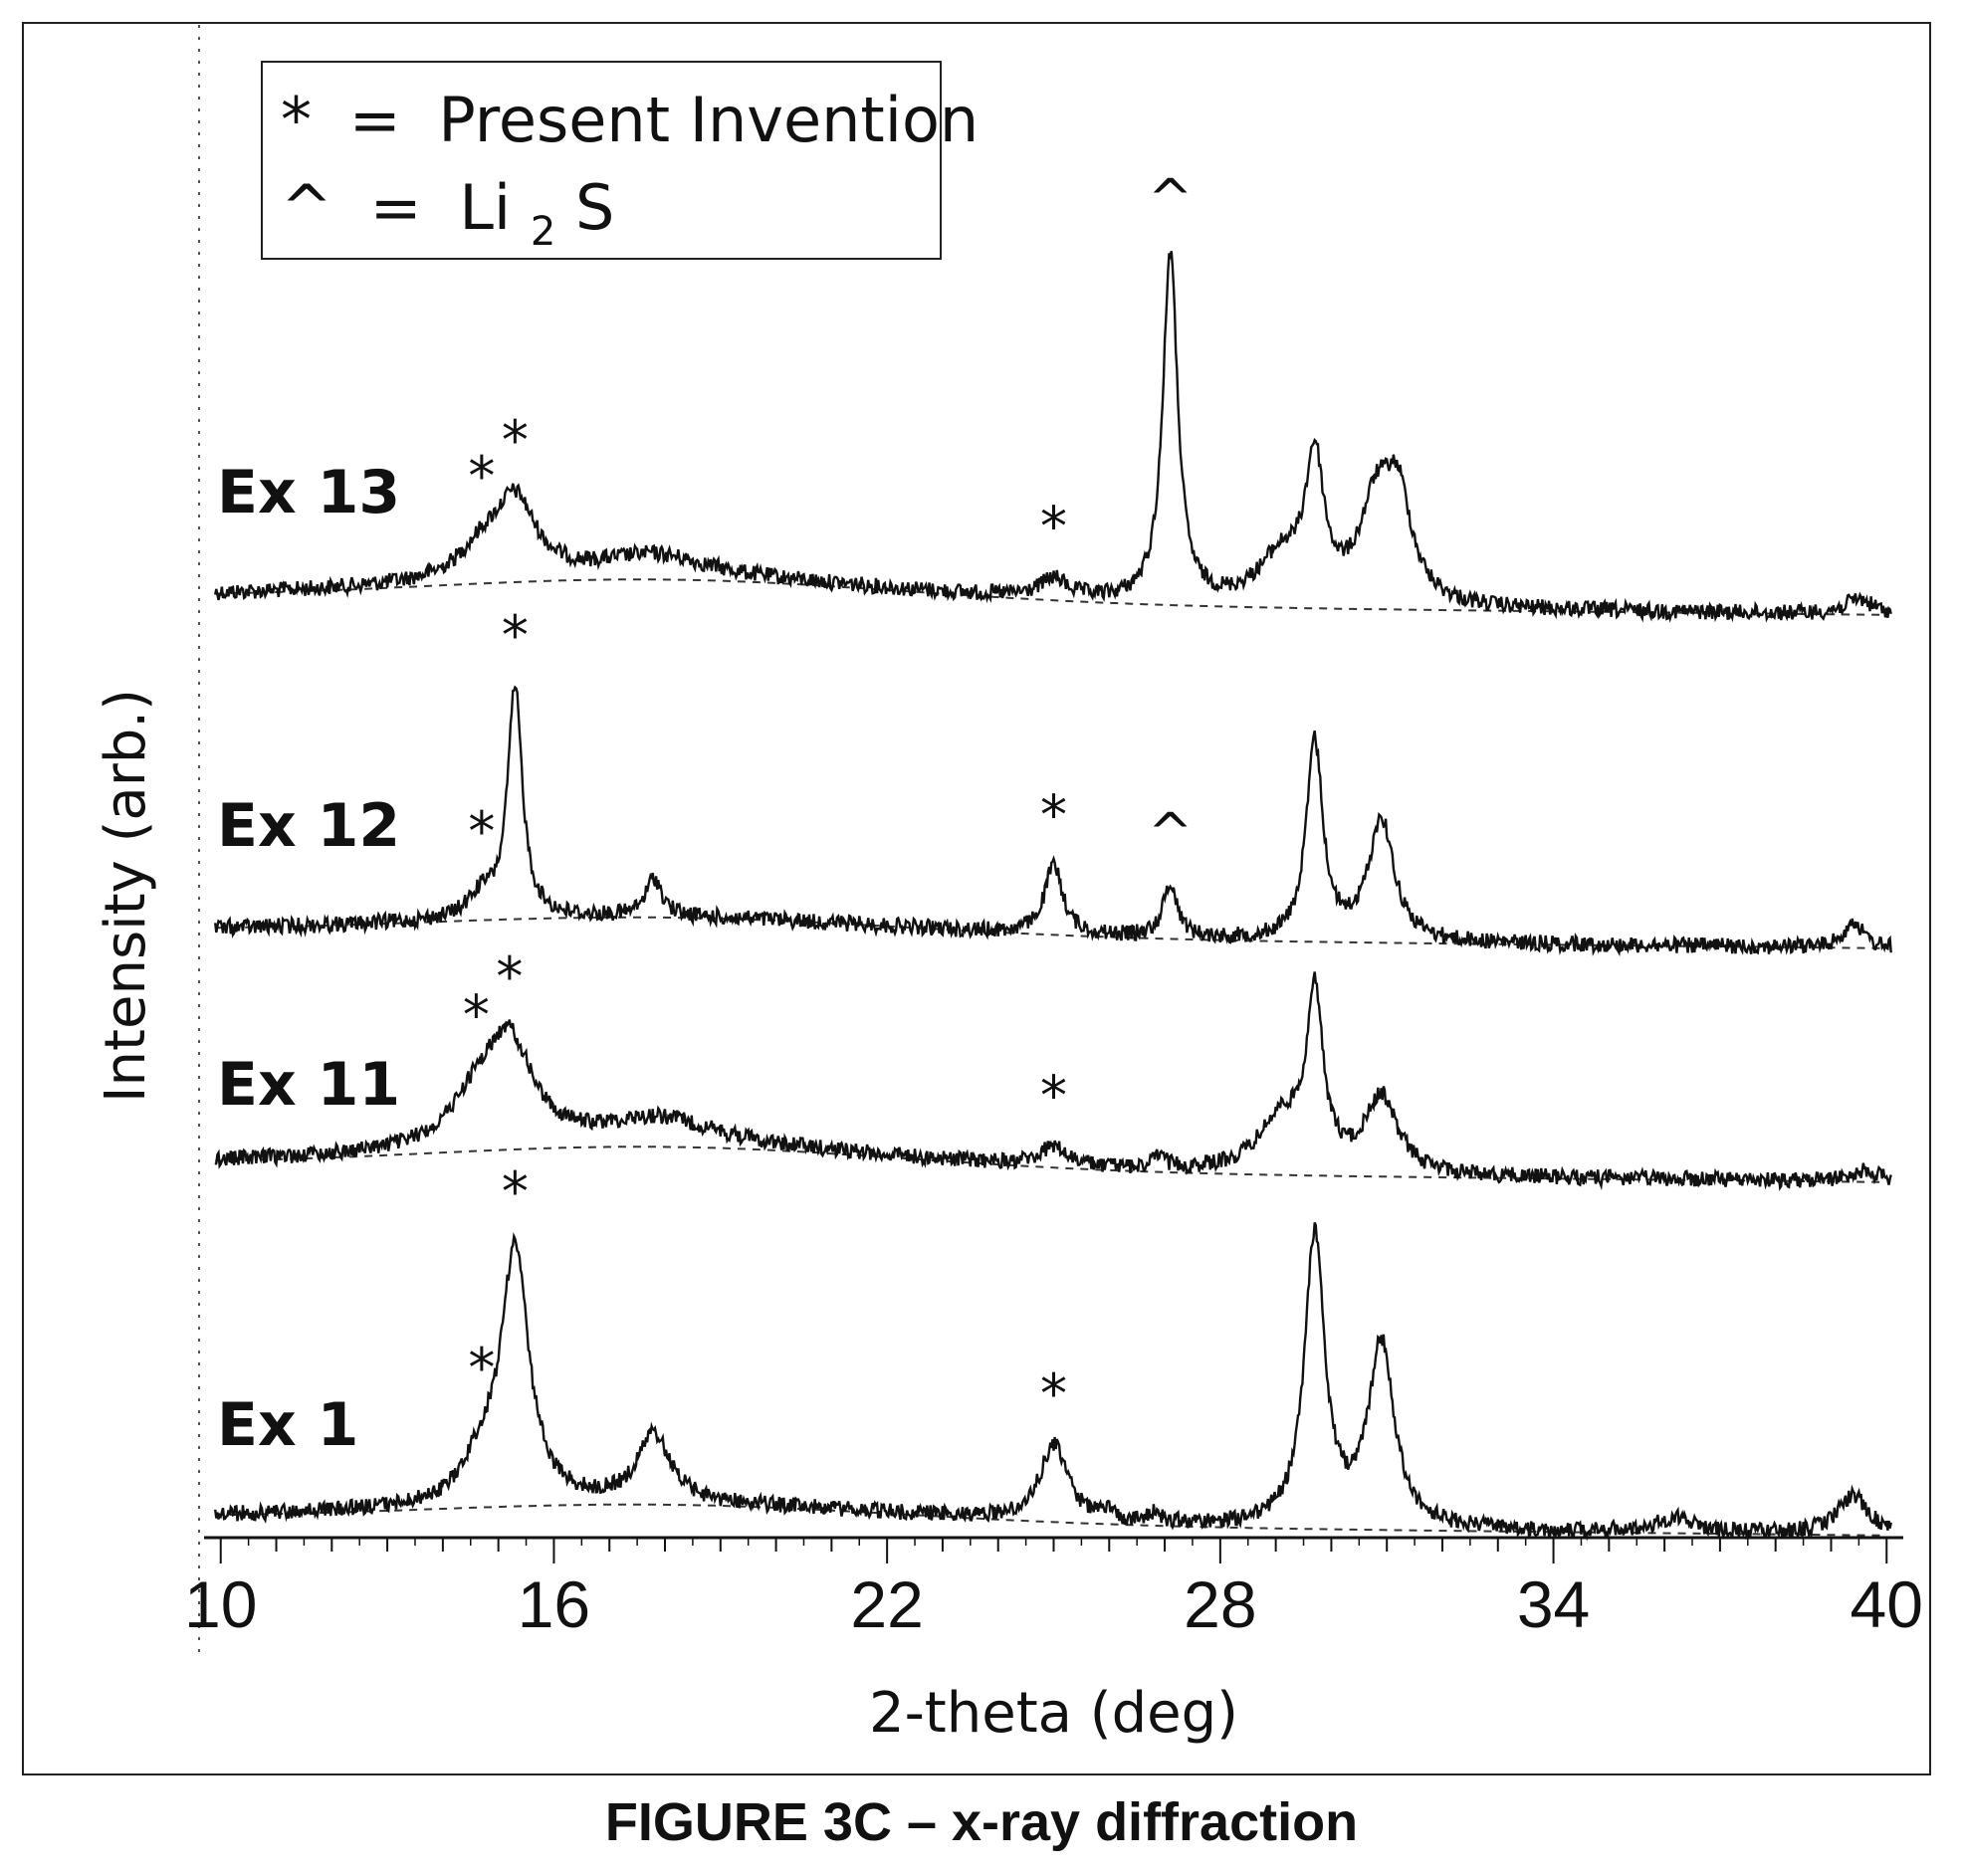  I want to click on figure-caption: FIGURE 3C – x-ray diffraction, so click(981, 1822).